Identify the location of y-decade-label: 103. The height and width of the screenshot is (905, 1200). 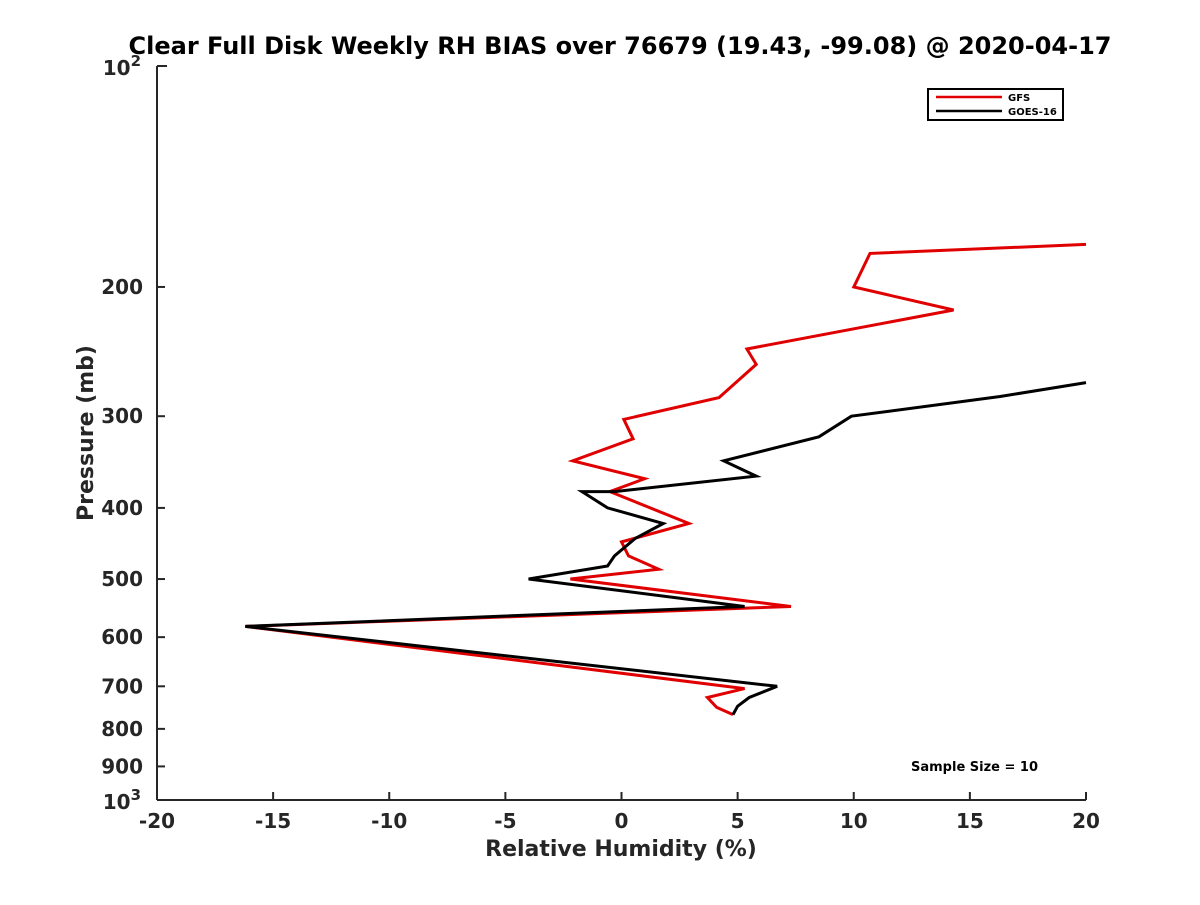
(122, 800).